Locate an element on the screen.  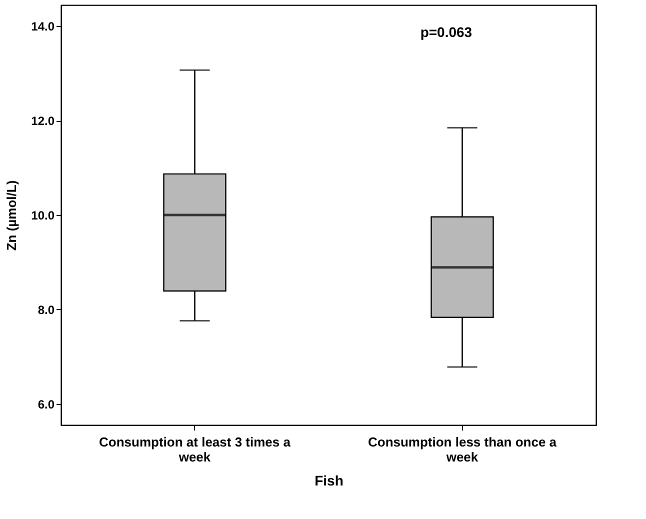
y-axis-title: Zn (µmol/L) is located at coordinates (12, 215).